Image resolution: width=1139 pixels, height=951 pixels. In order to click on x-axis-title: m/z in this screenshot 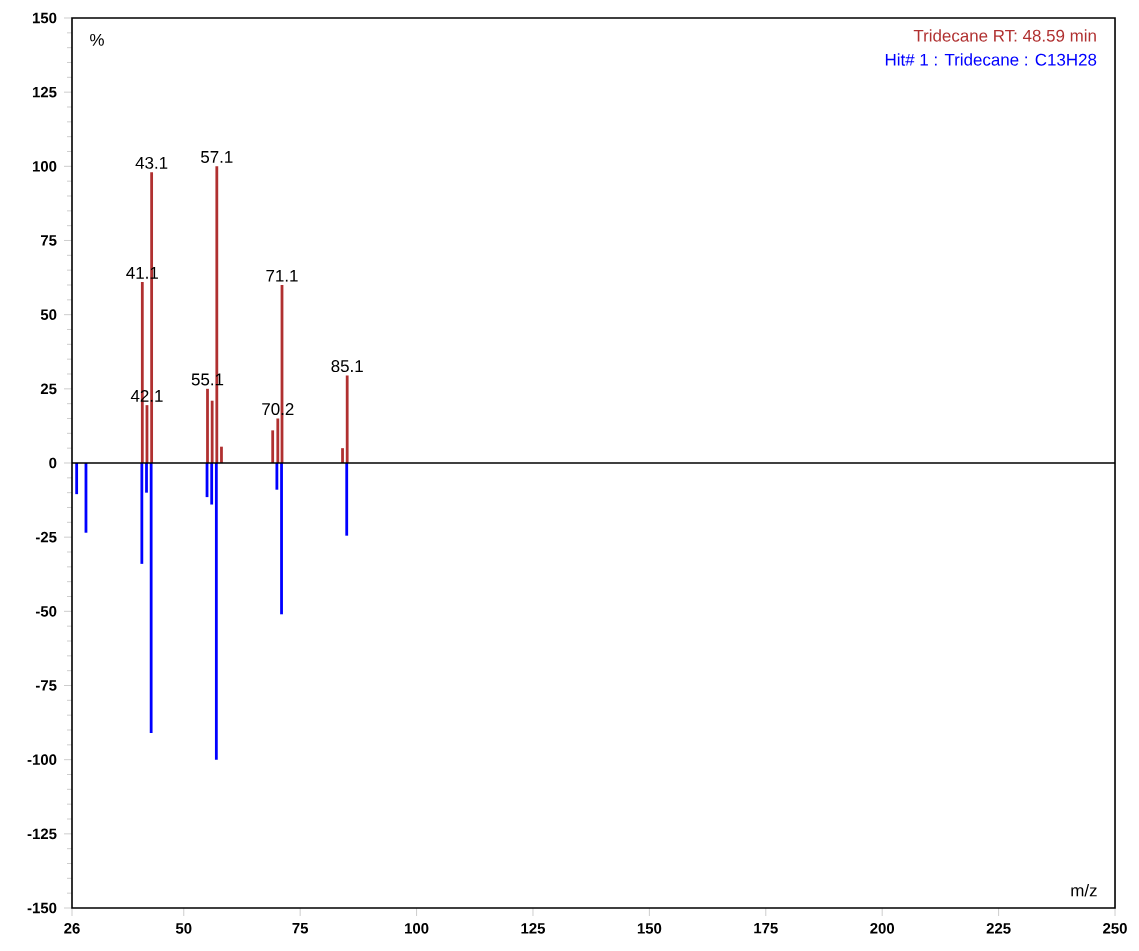, I will do `click(1084, 890)`.